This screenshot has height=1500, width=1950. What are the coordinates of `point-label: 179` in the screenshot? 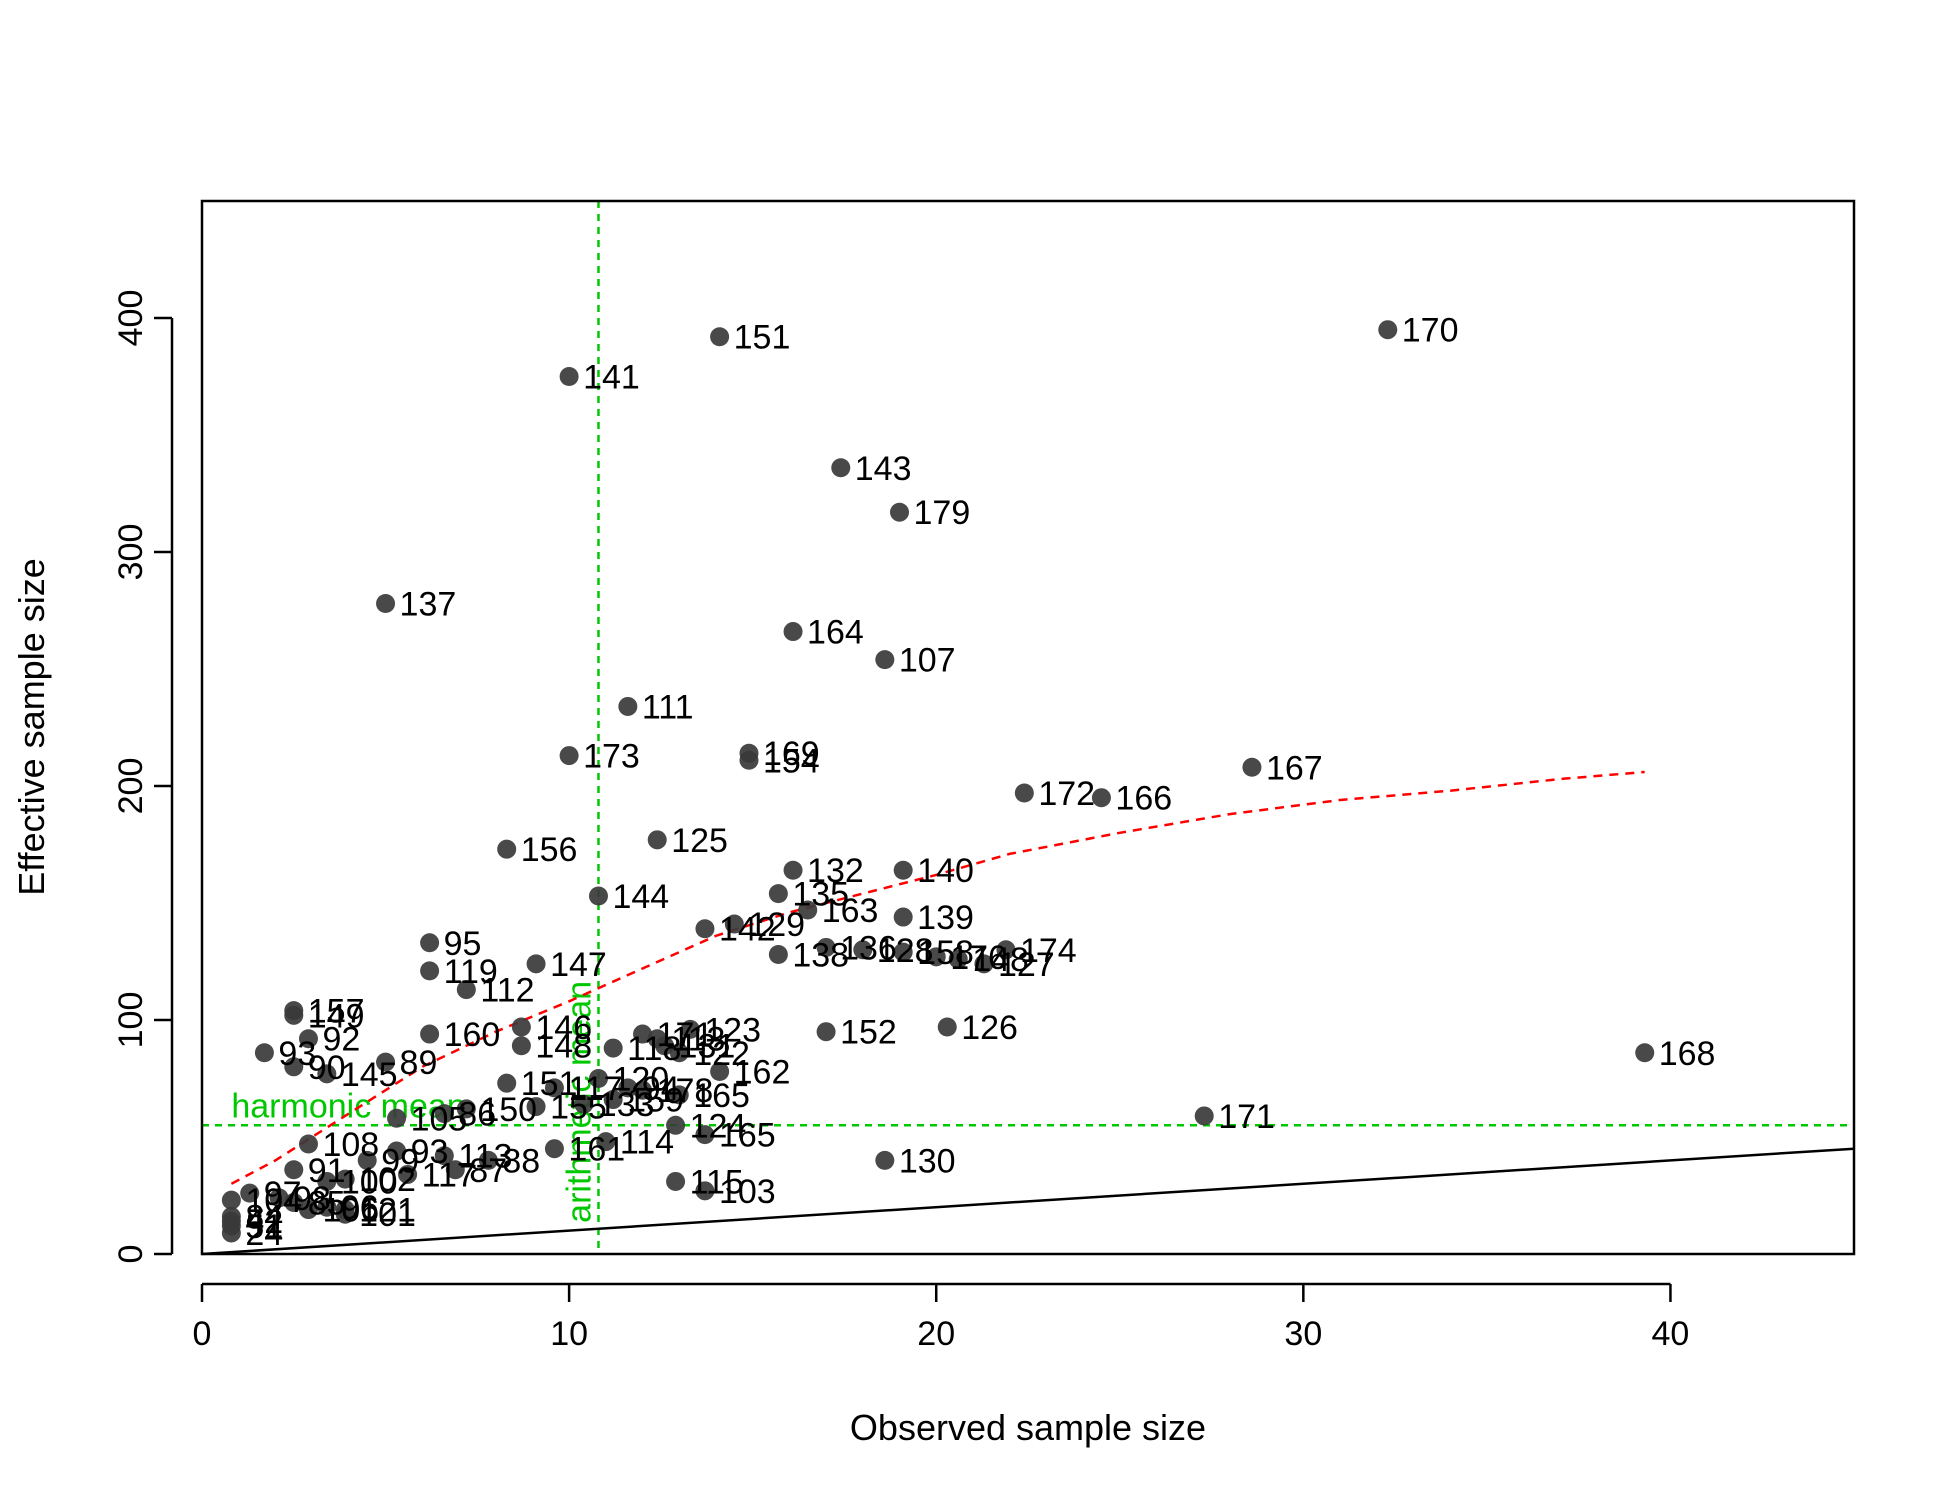 It's located at (942, 513).